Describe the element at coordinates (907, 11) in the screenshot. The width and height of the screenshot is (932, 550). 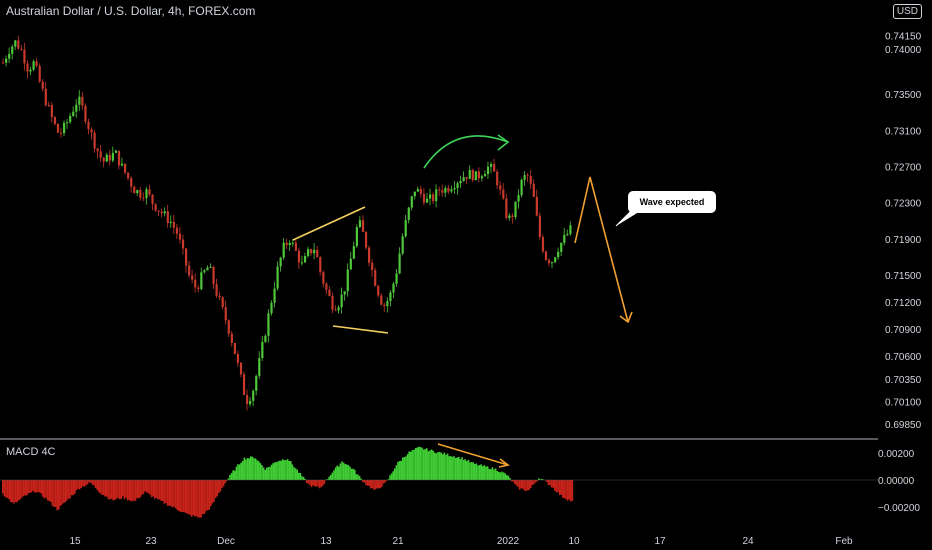
I see `currency-badge: USD` at that location.